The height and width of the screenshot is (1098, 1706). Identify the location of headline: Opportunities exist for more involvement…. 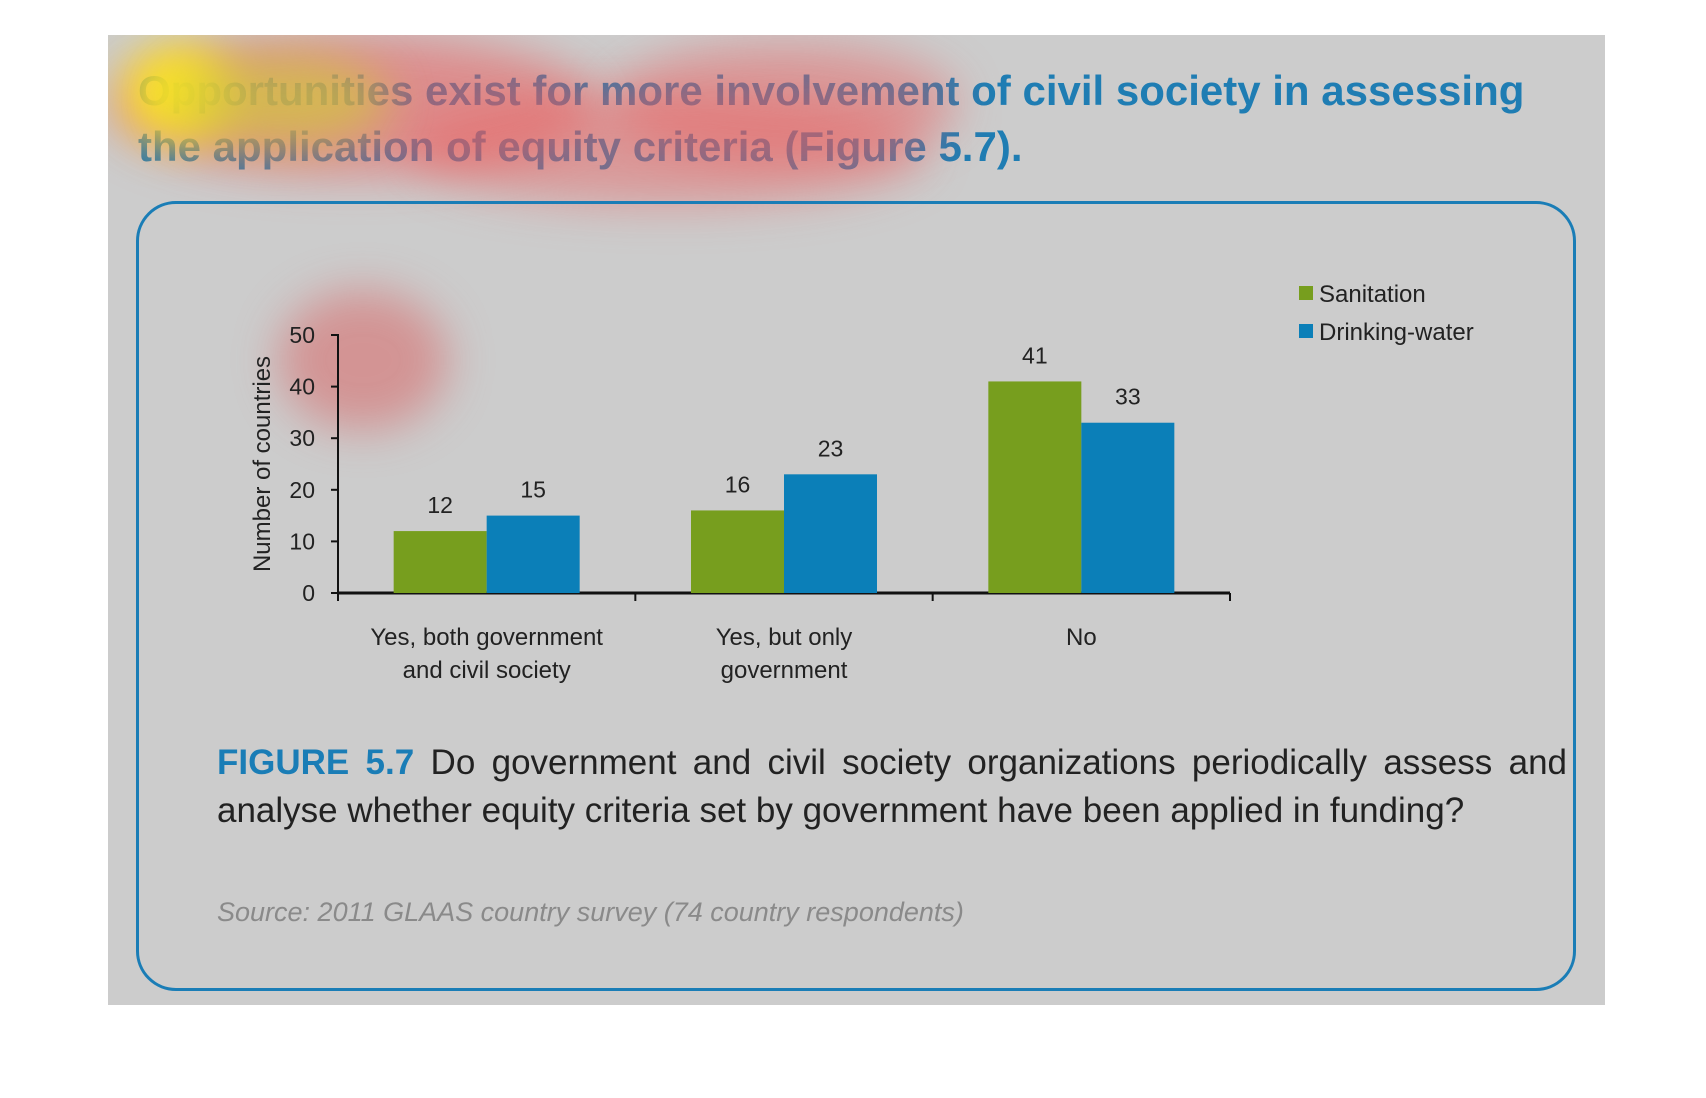
(831, 118).